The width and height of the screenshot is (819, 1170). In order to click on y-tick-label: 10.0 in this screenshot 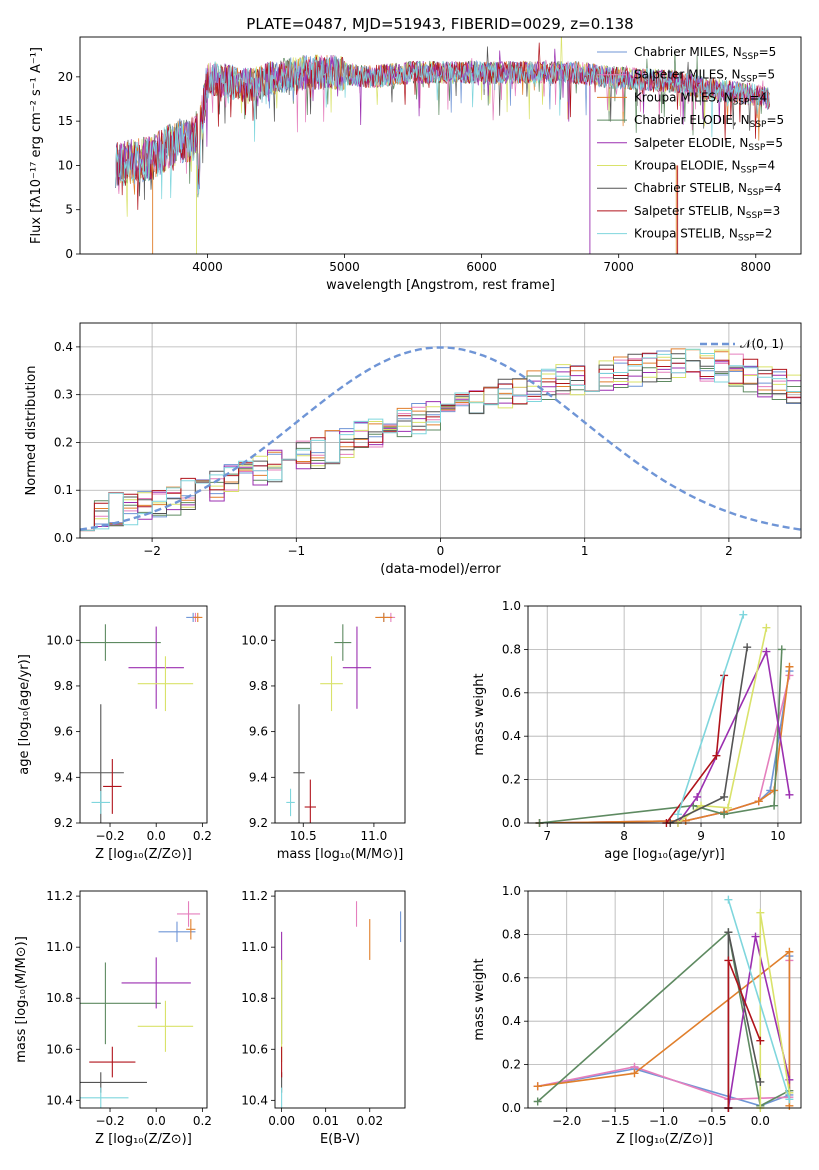, I will do `click(254, 640)`.